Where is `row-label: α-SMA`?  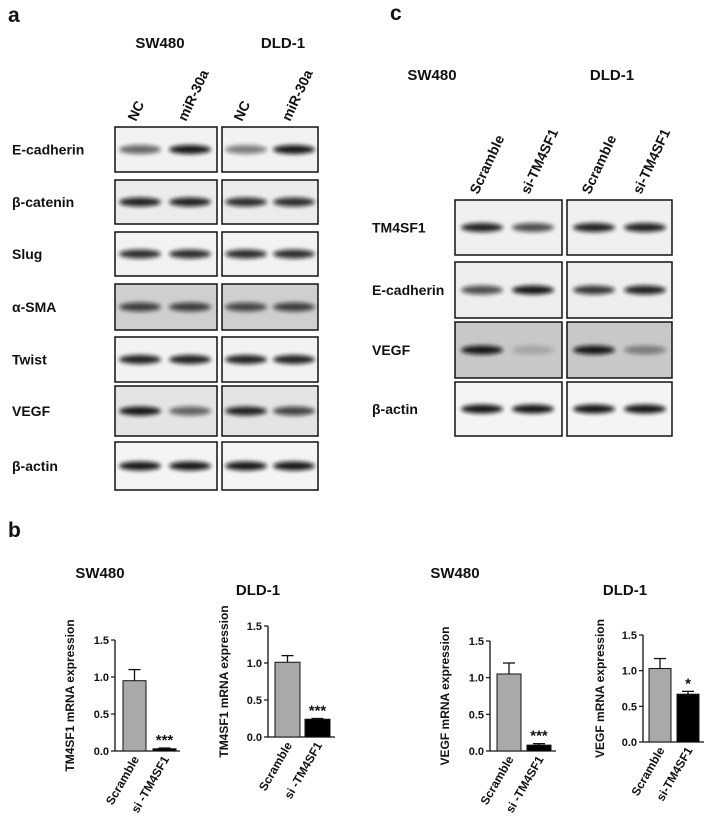 row-label: α-SMA is located at coordinates (34, 307).